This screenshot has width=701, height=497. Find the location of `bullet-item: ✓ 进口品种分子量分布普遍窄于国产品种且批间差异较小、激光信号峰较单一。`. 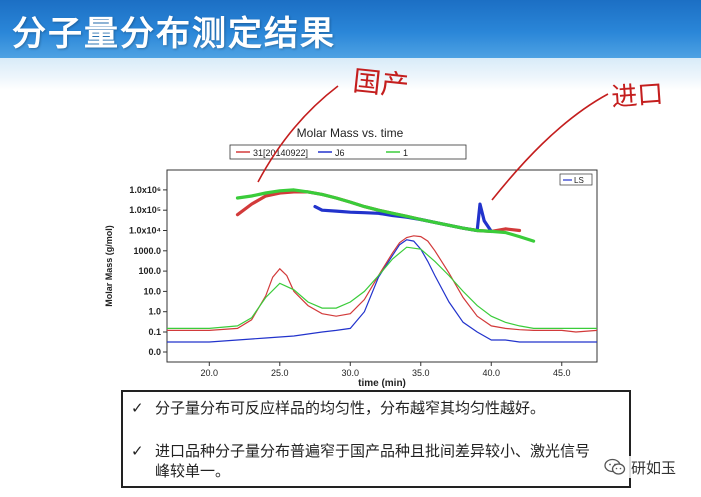

bullet-item: ✓ 进口品种分子量分布普遍窄于国产品种且批间差异较小、激光信号峰较单一。 is located at coordinates (366, 461).